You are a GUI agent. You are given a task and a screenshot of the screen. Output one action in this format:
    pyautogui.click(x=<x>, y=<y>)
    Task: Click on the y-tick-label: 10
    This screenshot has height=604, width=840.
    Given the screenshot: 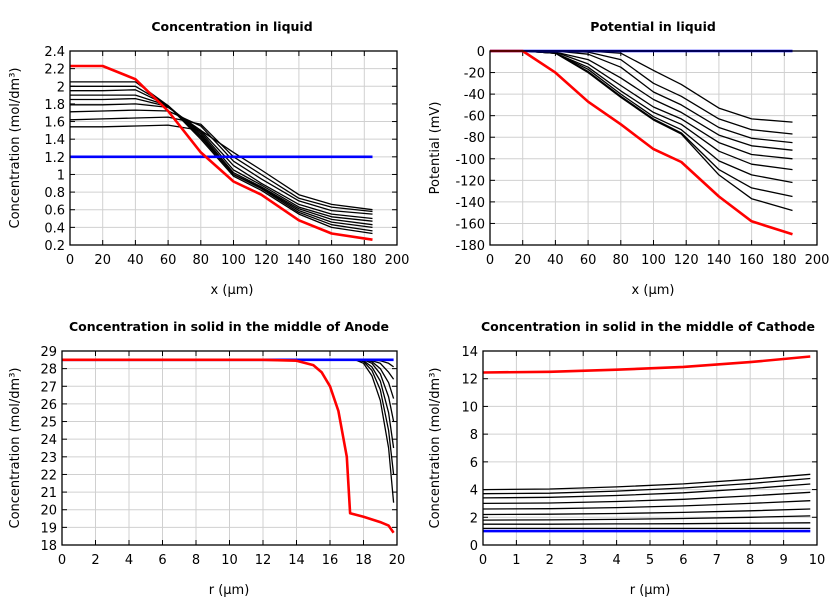 What is the action you would take?
    pyautogui.click(x=469, y=407)
    